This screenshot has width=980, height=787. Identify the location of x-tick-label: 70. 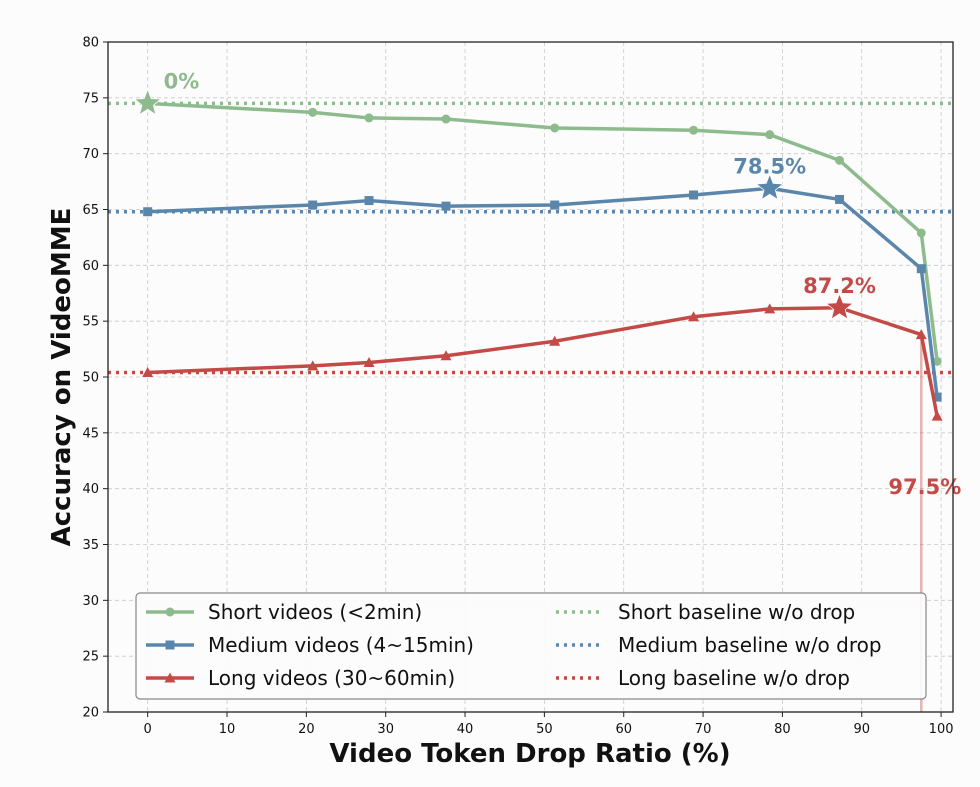
(703, 729).